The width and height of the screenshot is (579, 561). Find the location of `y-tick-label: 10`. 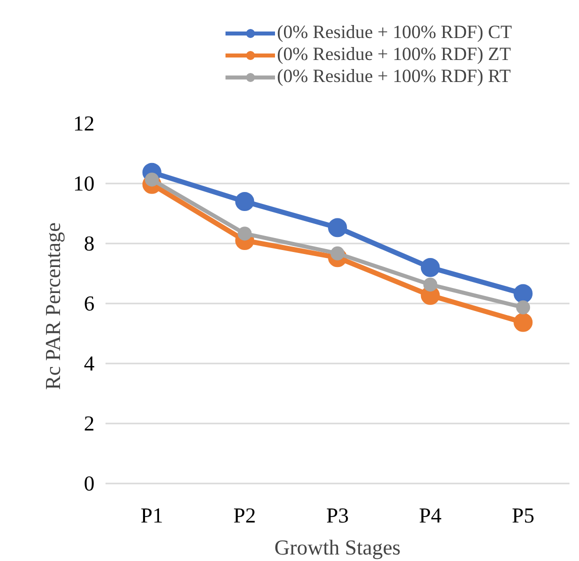

y-tick-label: 10 is located at coordinates (83, 184).